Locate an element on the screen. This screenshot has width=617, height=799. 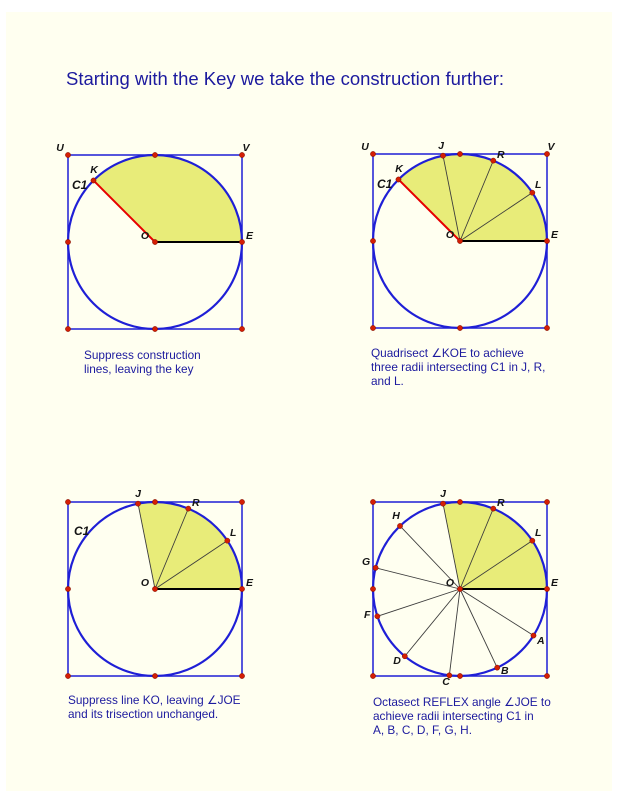
radius-OC is located at coordinates (454, 632).